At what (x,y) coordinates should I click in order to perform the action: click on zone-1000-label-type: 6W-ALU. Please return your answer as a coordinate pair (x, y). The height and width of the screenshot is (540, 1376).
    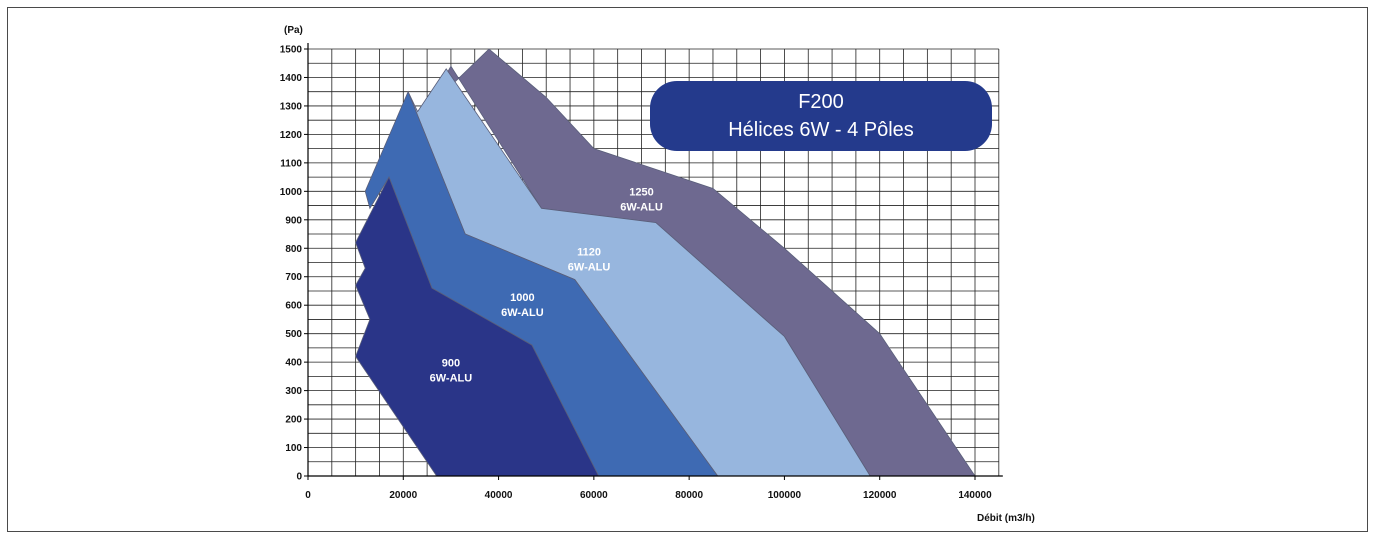
    Looking at the image, I should click on (522, 313).